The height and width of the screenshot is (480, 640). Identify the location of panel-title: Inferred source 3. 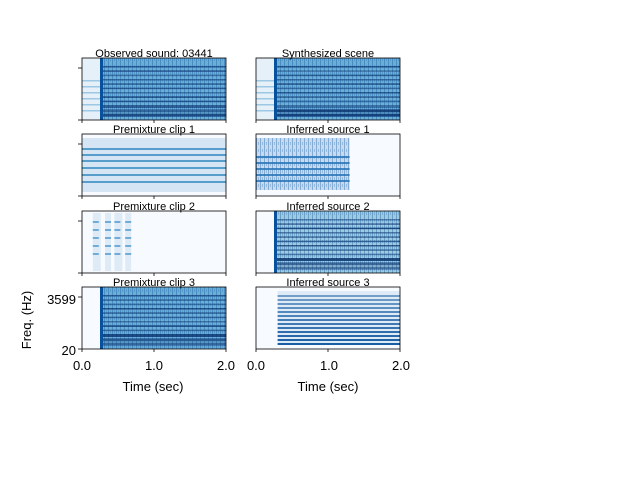
(327, 283).